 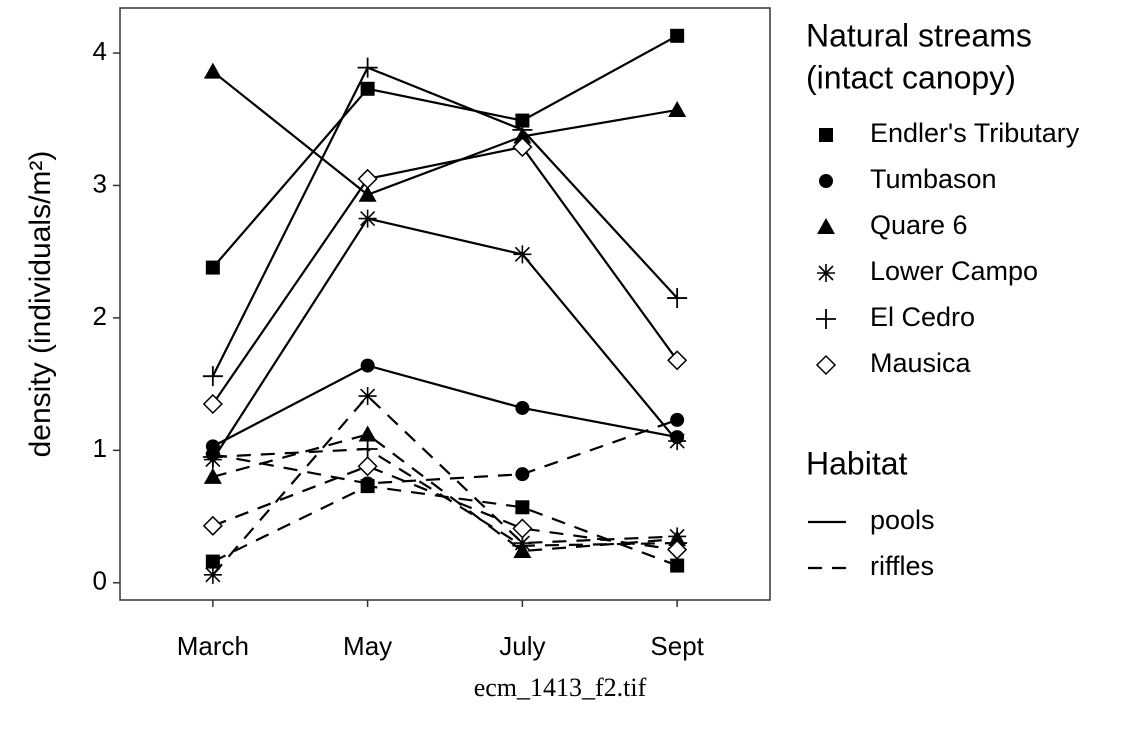 What do you see at coordinates (100, 581) in the screenshot?
I see `y-tick-label: 0` at bounding box center [100, 581].